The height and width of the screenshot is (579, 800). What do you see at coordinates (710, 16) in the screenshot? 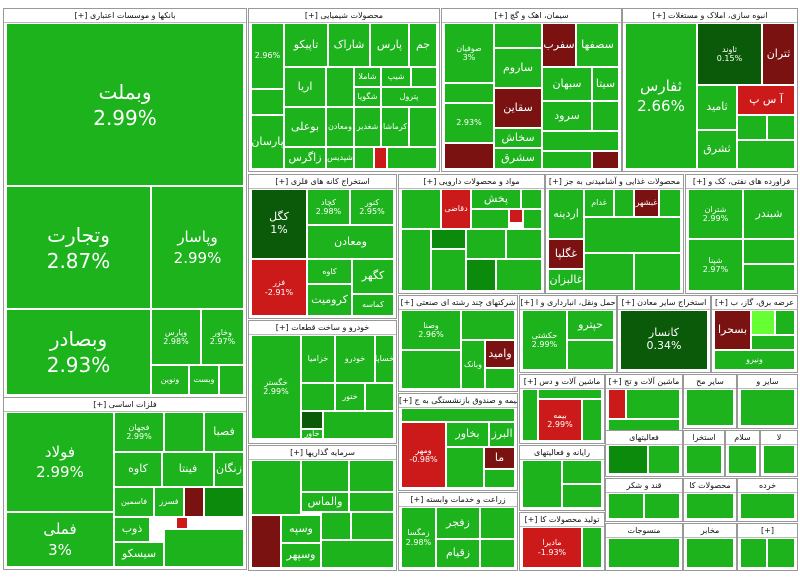
I see `sector-title: [+] انبوه سازی، املاک و مستغلات` at bounding box center [710, 16].